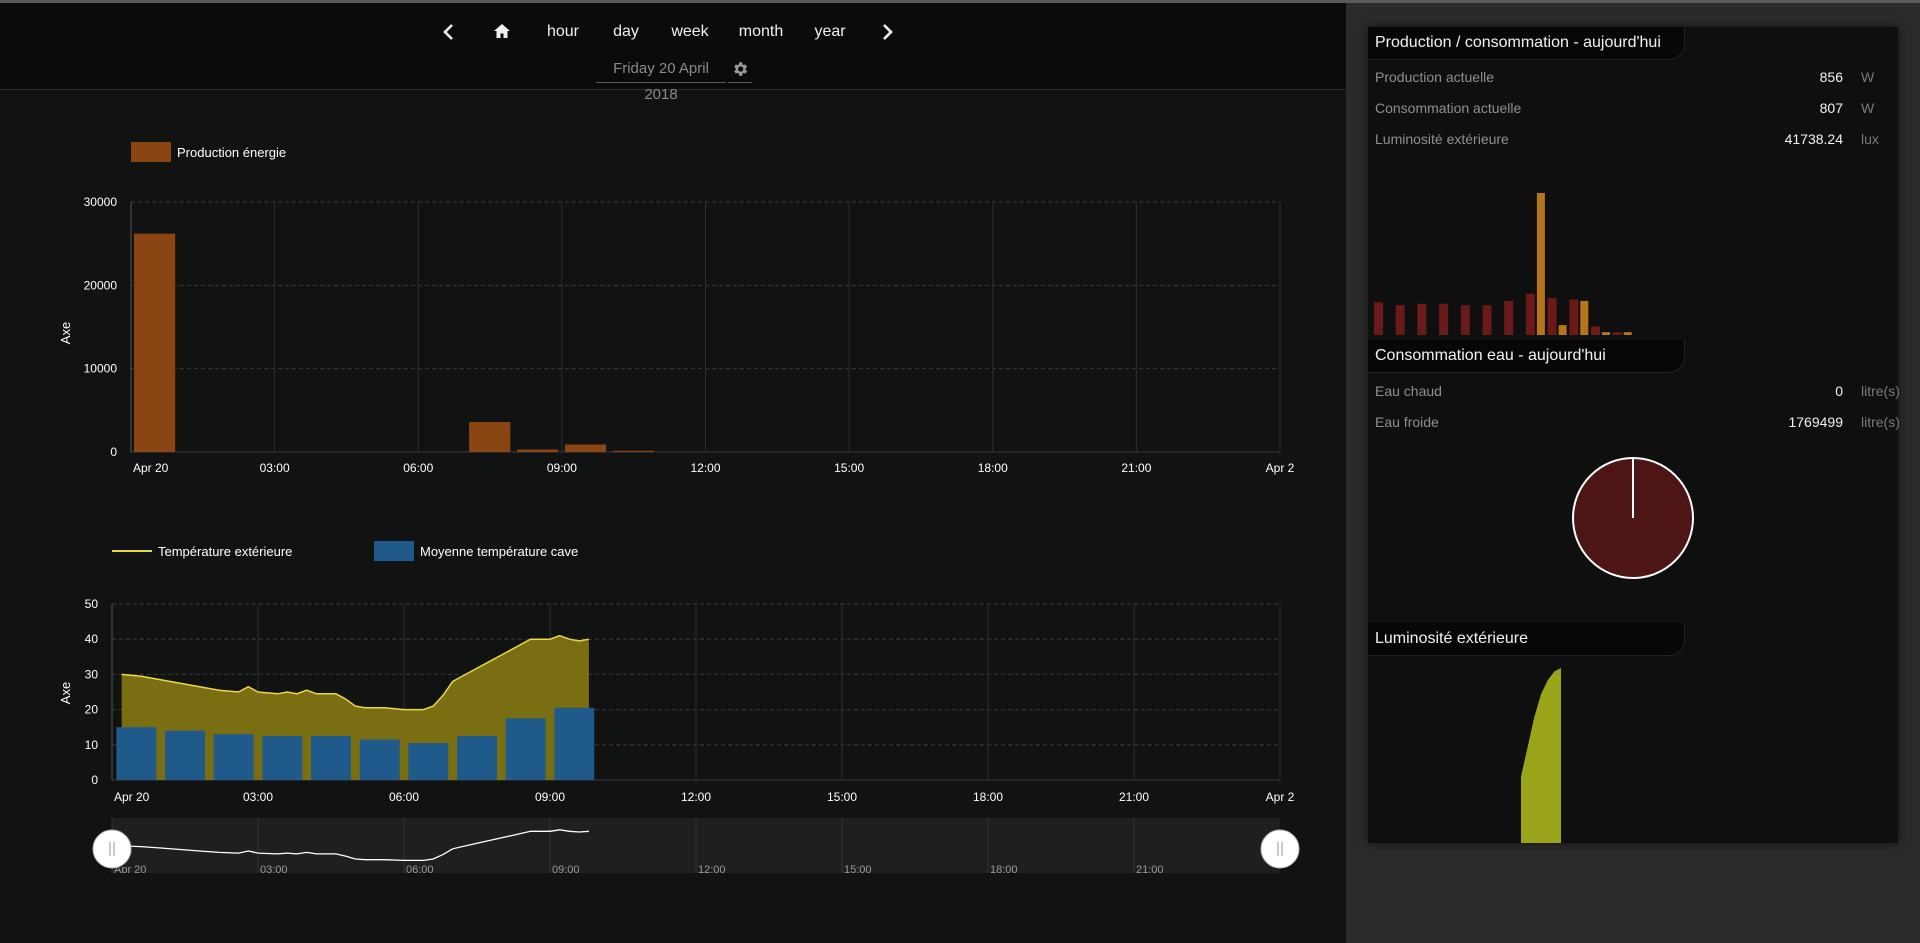  What do you see at coordinates (1637, 423) in the screenshot?
I see `cold-water-row: Eau froide 1769499 litre(s)` at bounding box center [1637, 423].